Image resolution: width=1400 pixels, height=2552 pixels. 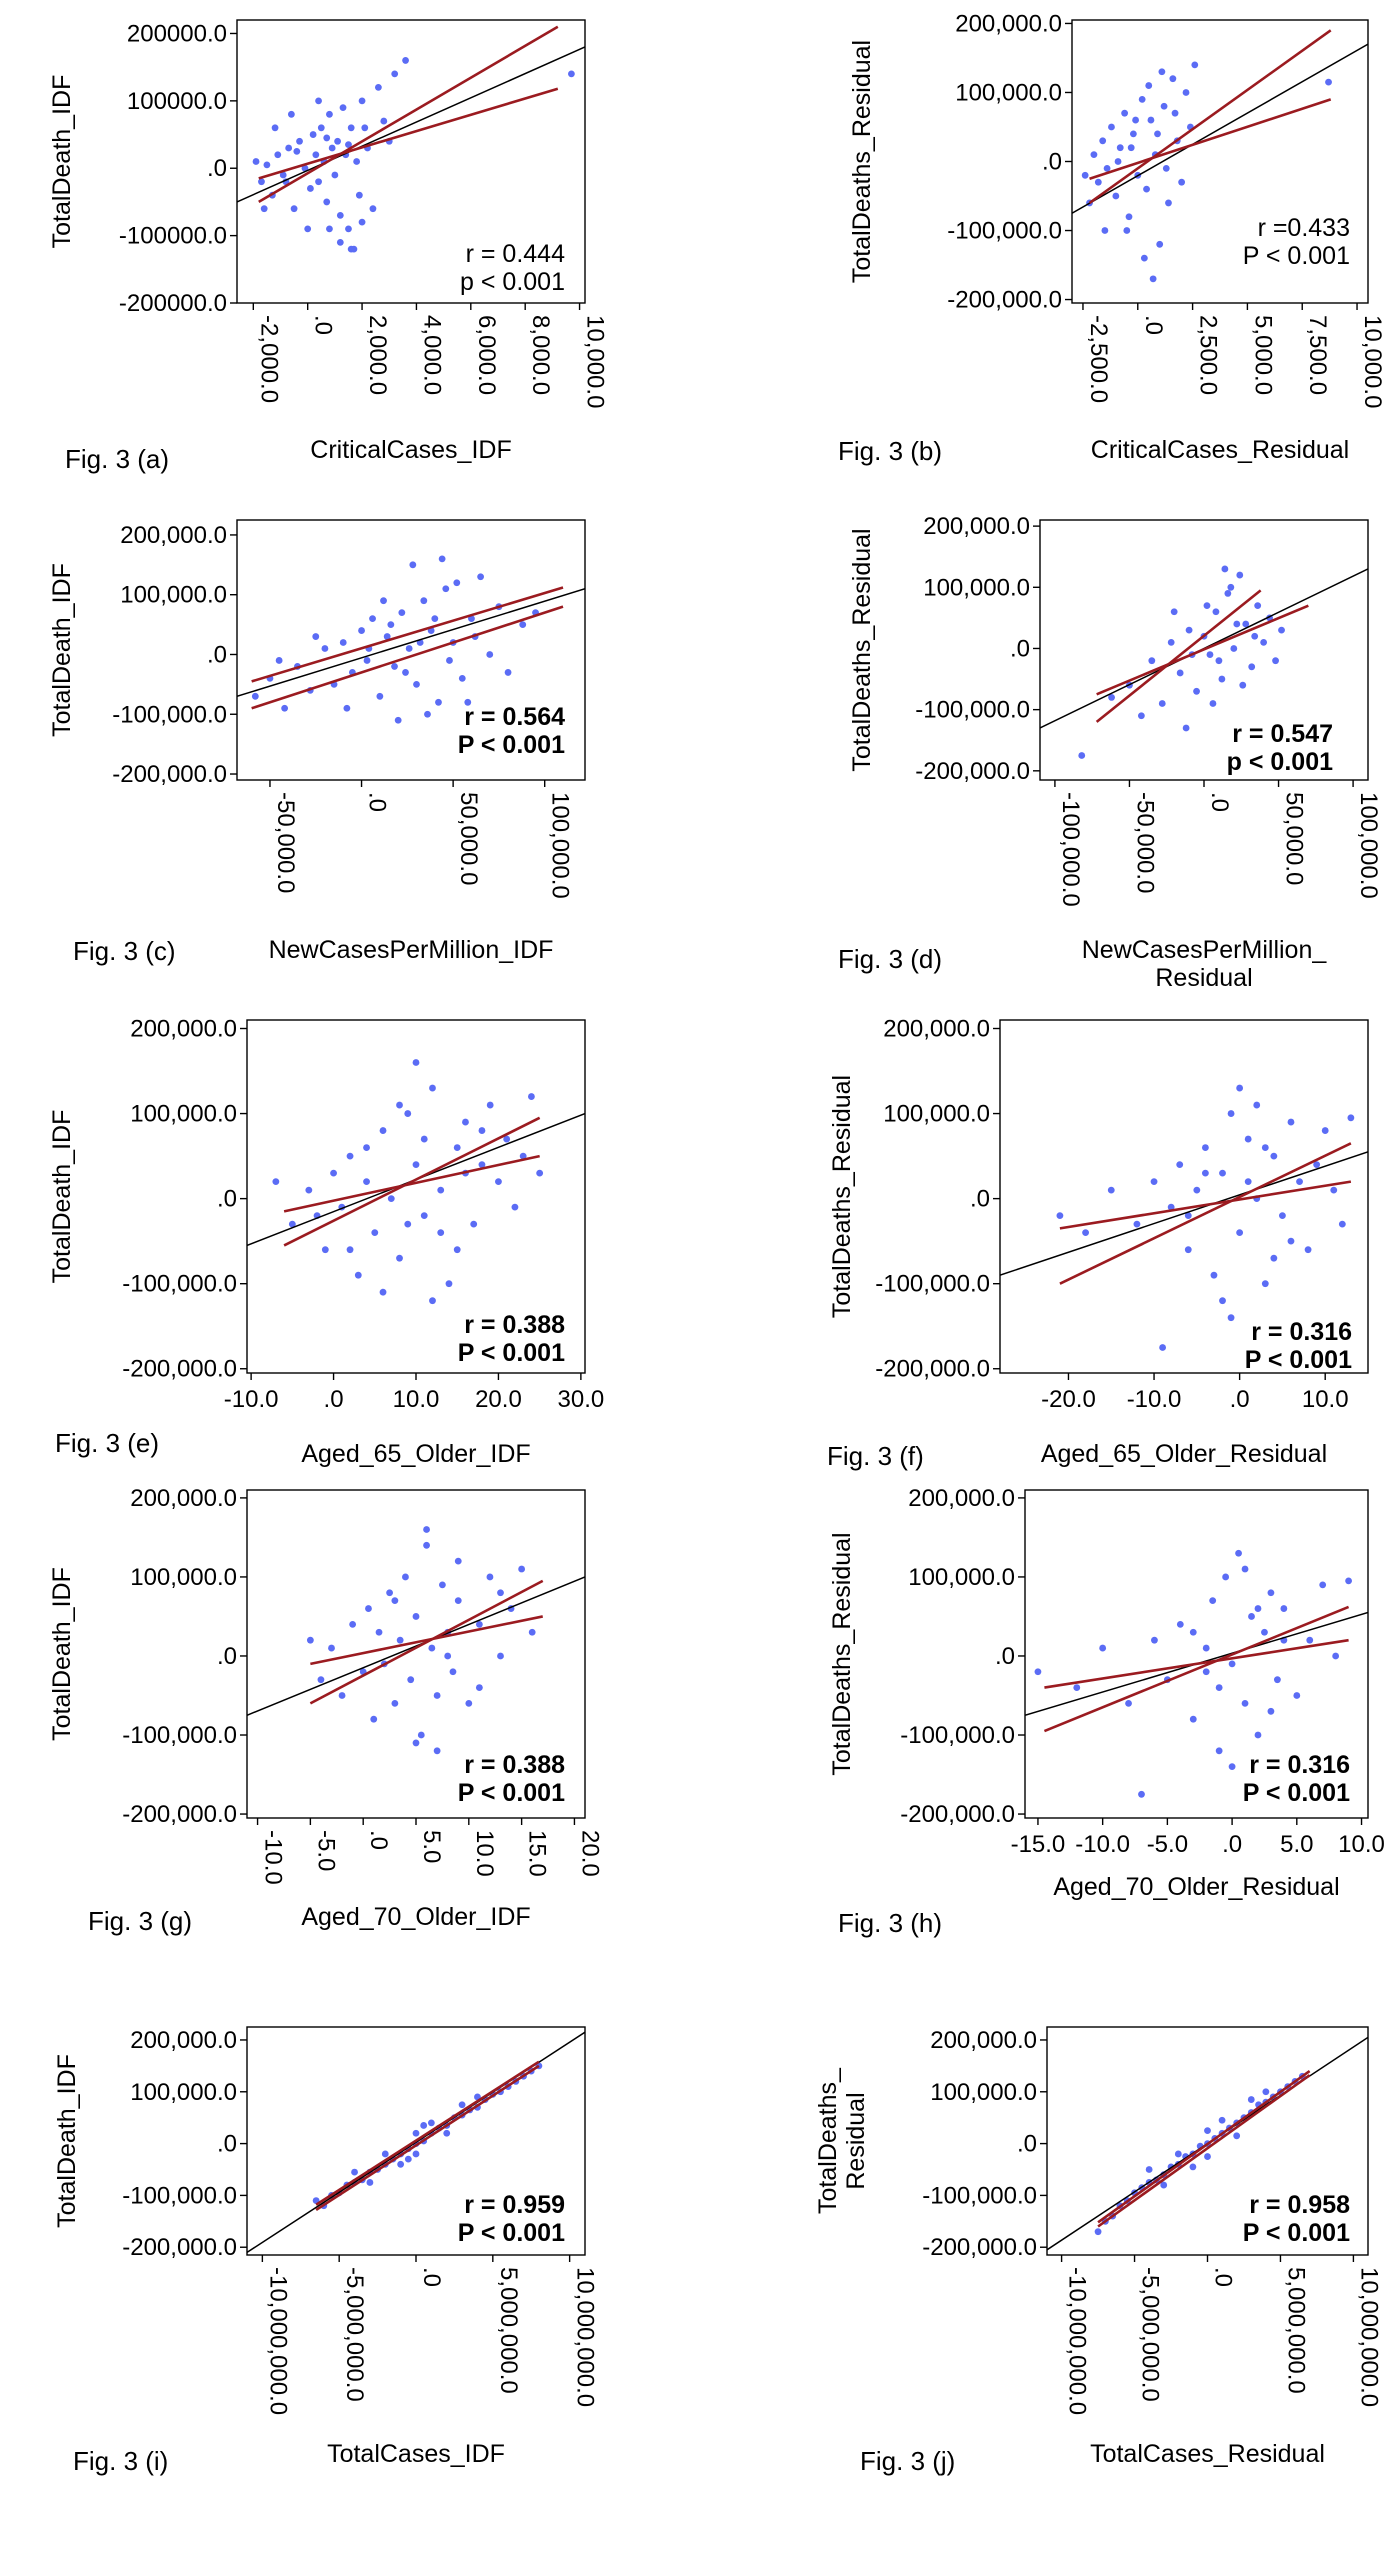 I want to click on x-tick-label: 10,000,000.0, so click(x=585, y=2337).